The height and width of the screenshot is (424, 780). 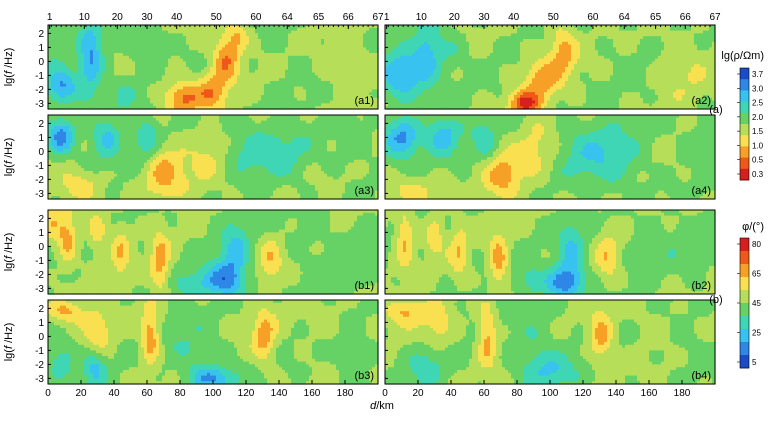 I want to click on panel-a2: (a2), so click(x=550, y=67).